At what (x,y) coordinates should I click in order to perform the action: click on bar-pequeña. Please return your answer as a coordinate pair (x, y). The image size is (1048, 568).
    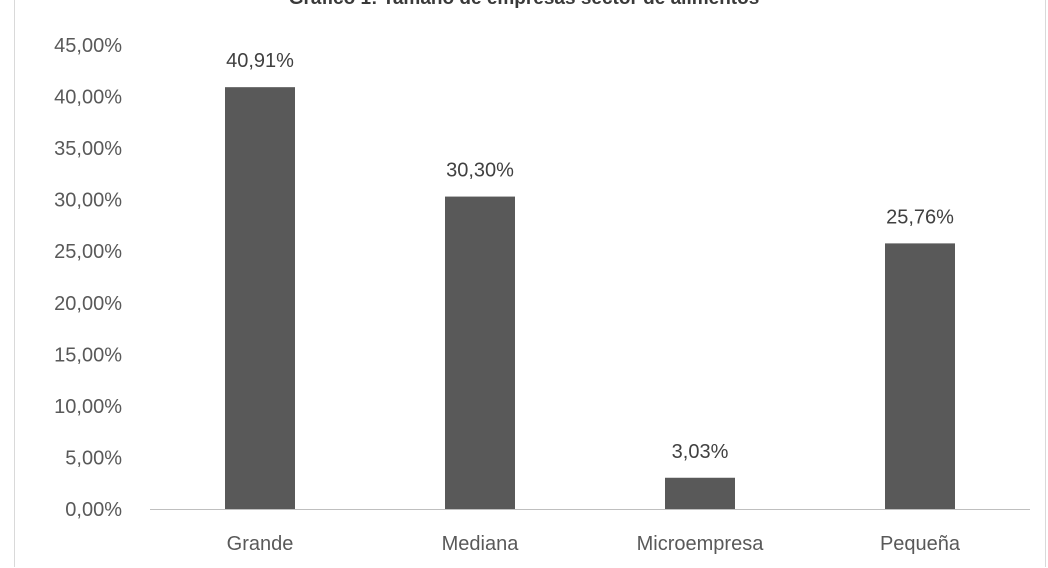
    Looking at the image, I should click on (920, 376).